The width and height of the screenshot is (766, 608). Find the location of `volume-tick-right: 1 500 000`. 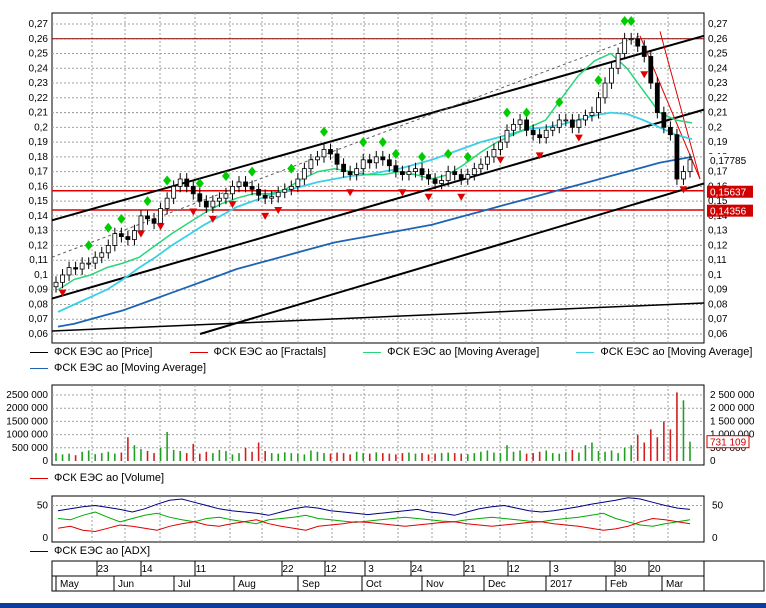

volume-tick-right: 1 500 000 is located at coordinates (732, 421).